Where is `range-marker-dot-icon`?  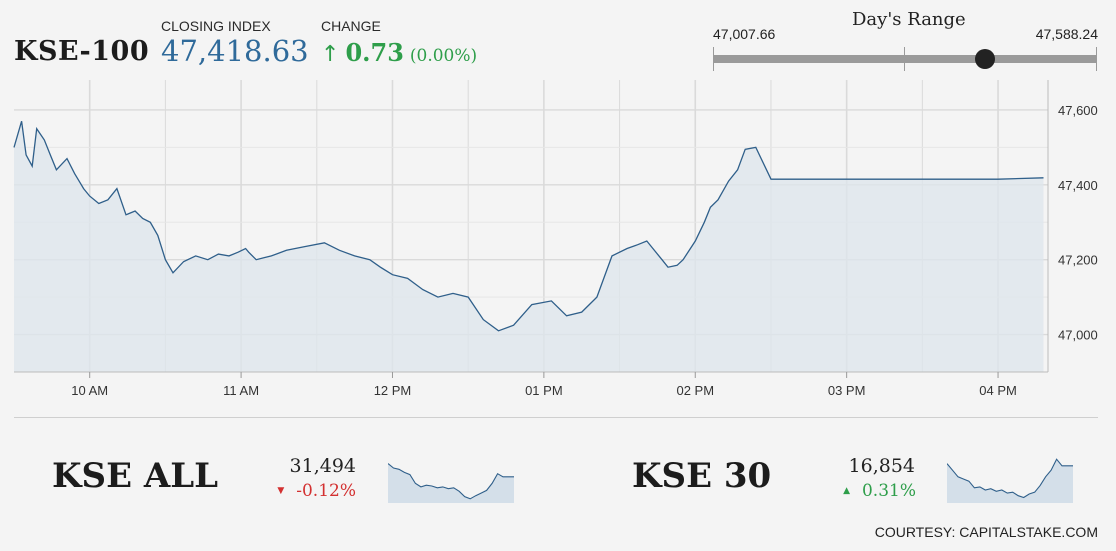
range-marker-dot-icon is located at coordinates (985, 59).